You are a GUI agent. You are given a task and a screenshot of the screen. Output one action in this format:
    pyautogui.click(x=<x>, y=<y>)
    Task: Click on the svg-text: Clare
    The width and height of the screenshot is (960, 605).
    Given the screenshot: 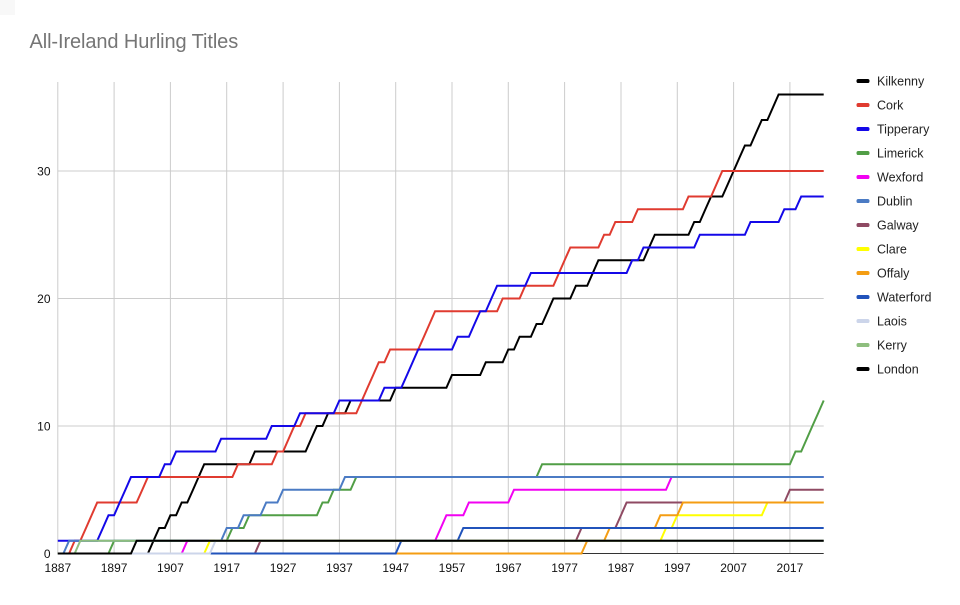 What is the action you would take?
    pyautogui.click(x=892, y=249)
    